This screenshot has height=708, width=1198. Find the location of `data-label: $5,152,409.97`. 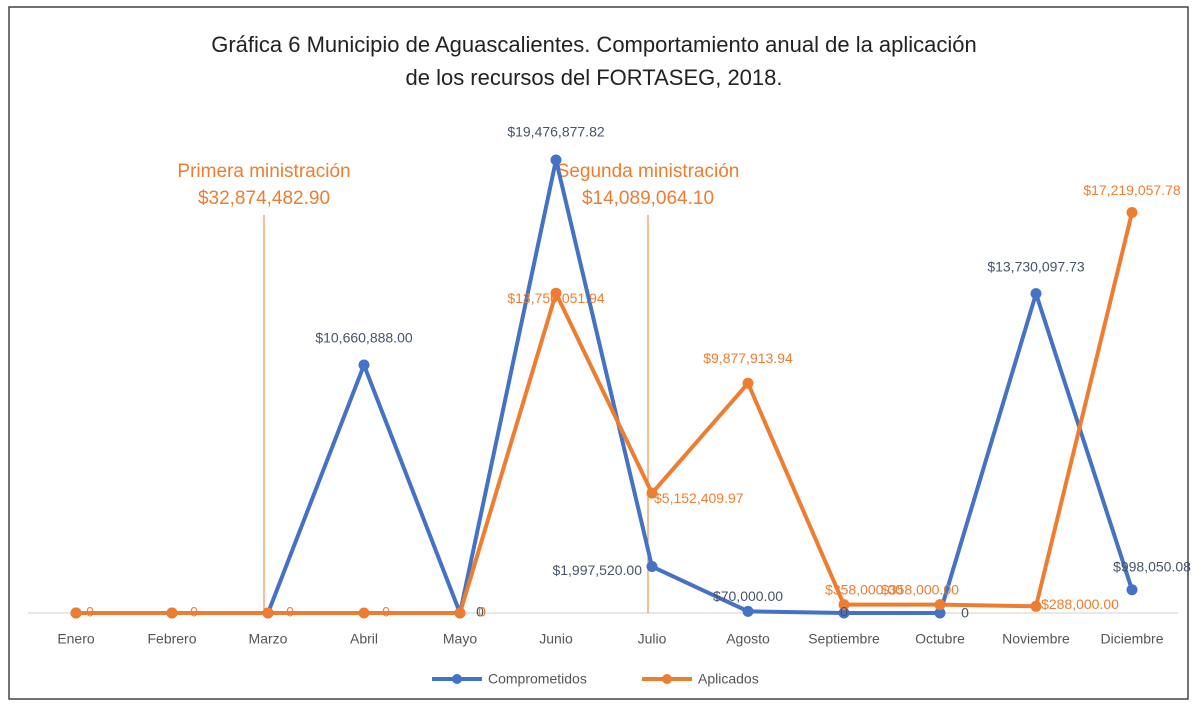

data-label: $5,152,409.97 is located at coordinates (699, 498).